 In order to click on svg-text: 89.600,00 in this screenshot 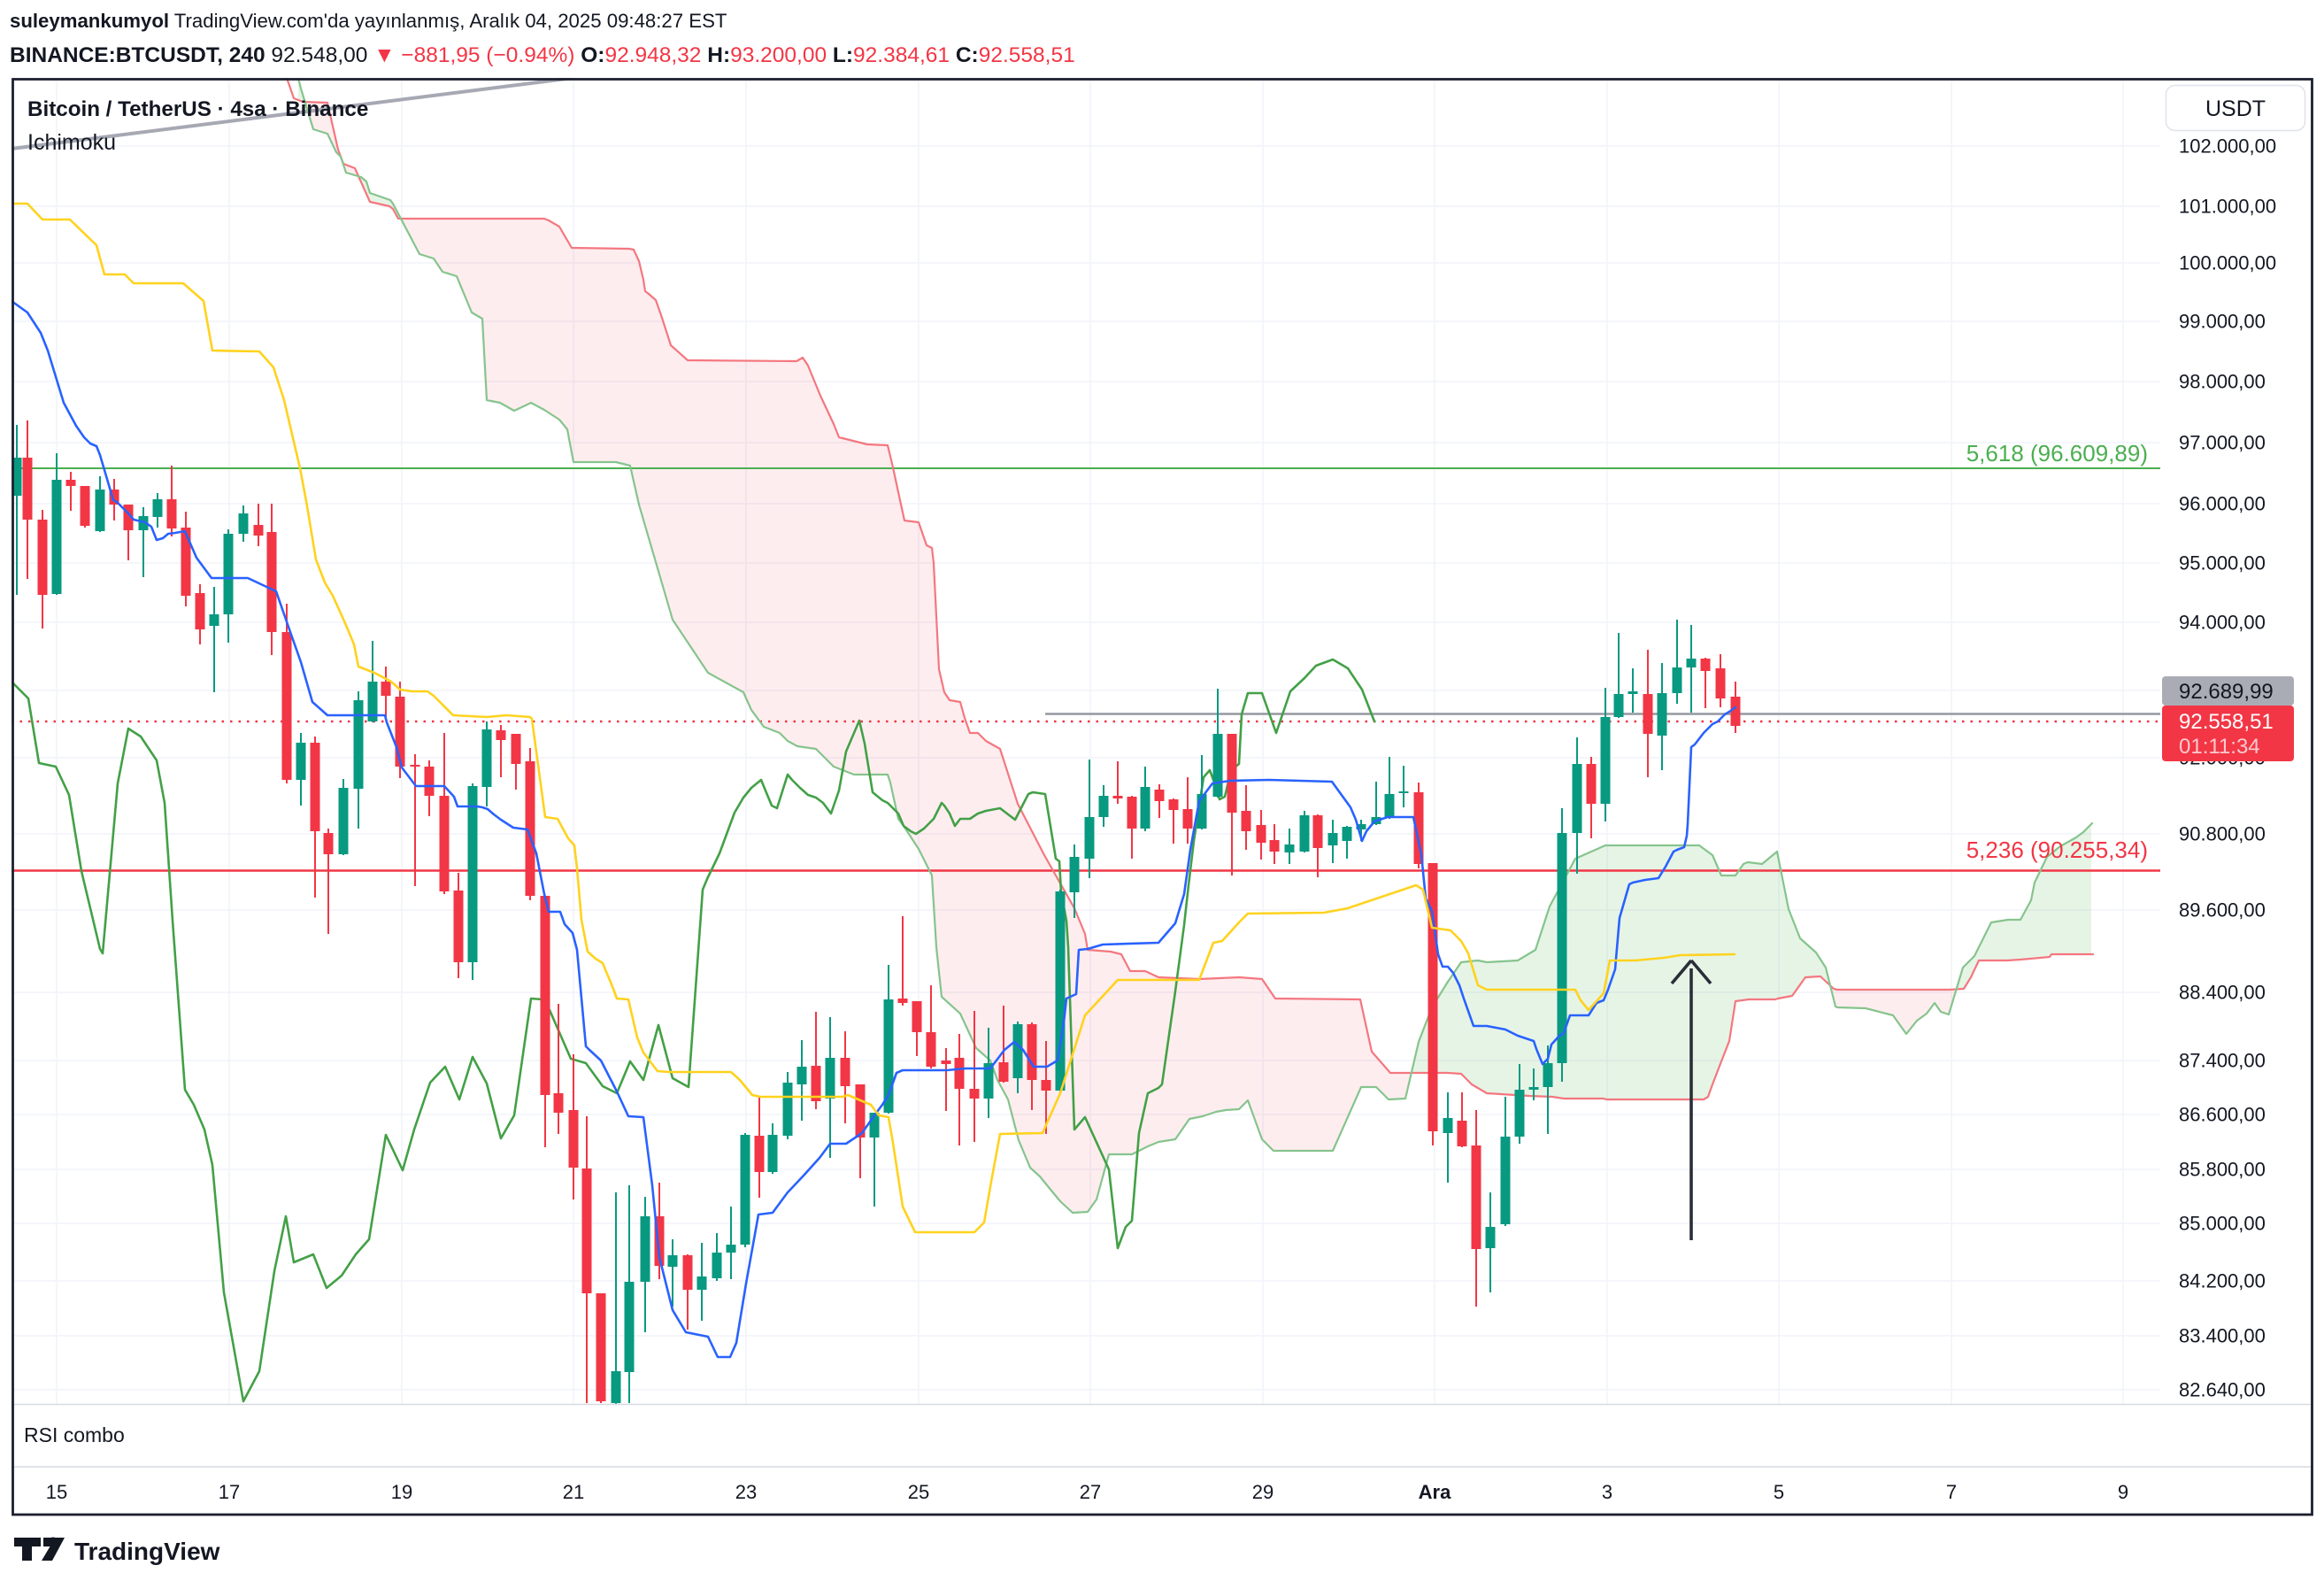, I will do `click(2222, 910)`.